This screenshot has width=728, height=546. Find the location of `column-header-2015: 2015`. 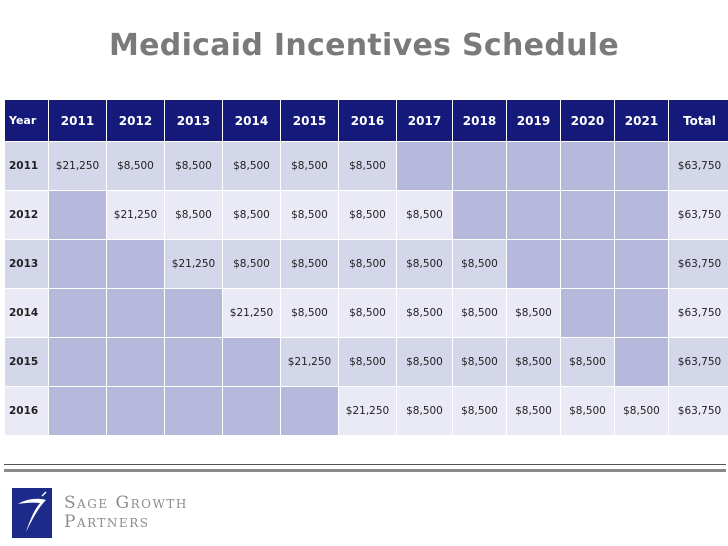

column-header-2015: 2015 is located at coordinates (309, 120).